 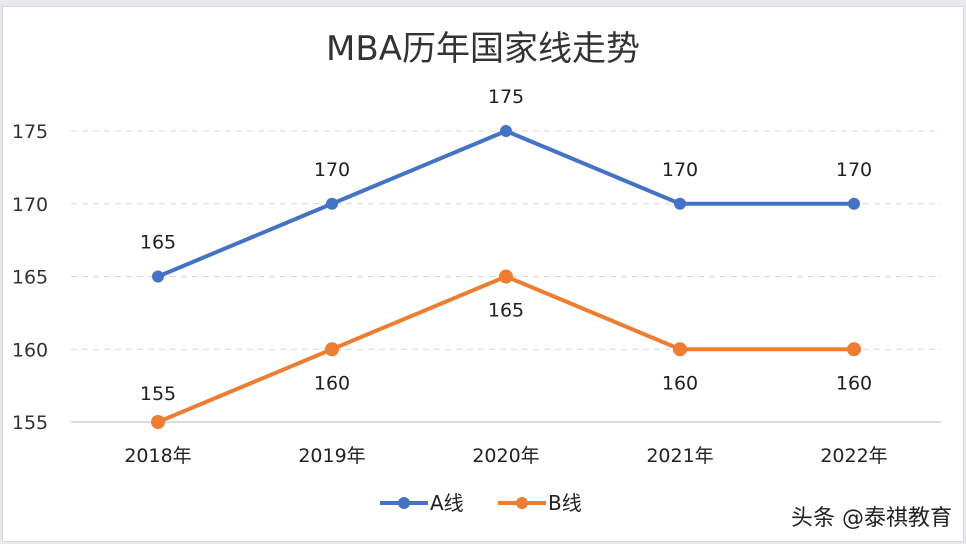 What do you see at coordinates (506, 97) in the screenshot?
I see `data-label: 175` at bounding box center [506, 97].